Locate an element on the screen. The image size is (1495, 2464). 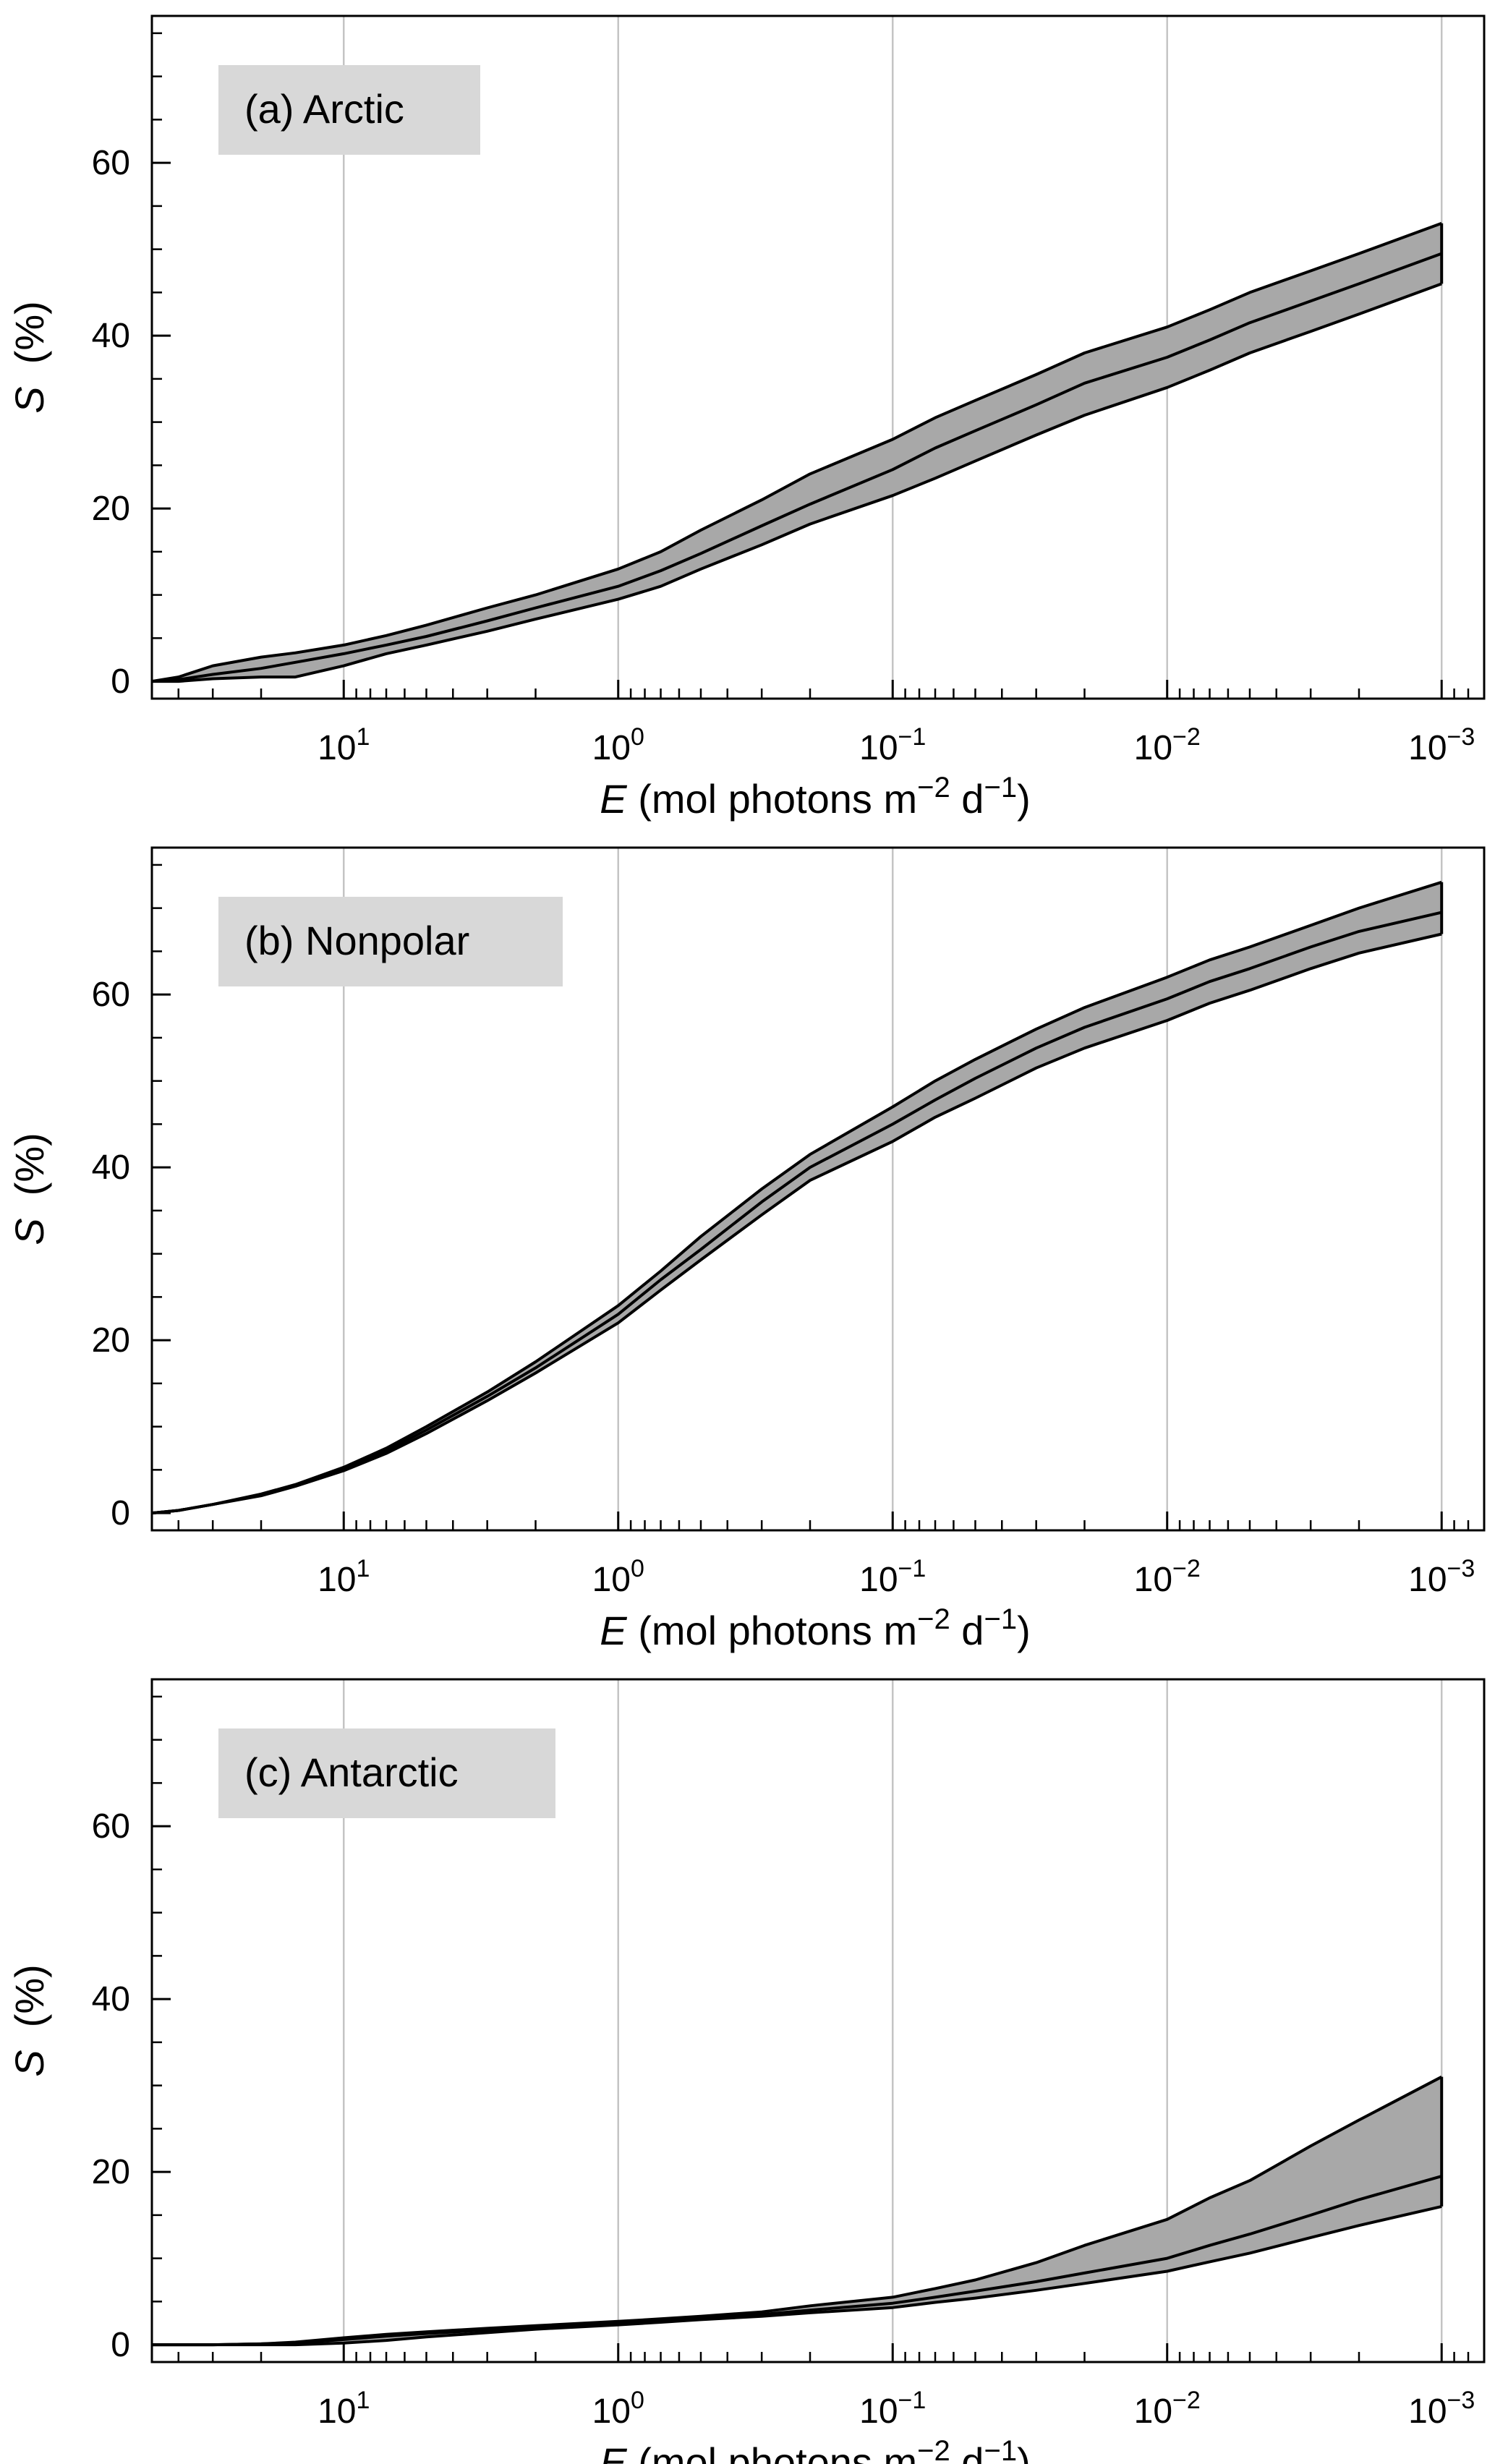
range-band is located at coordinates (797, 2210).